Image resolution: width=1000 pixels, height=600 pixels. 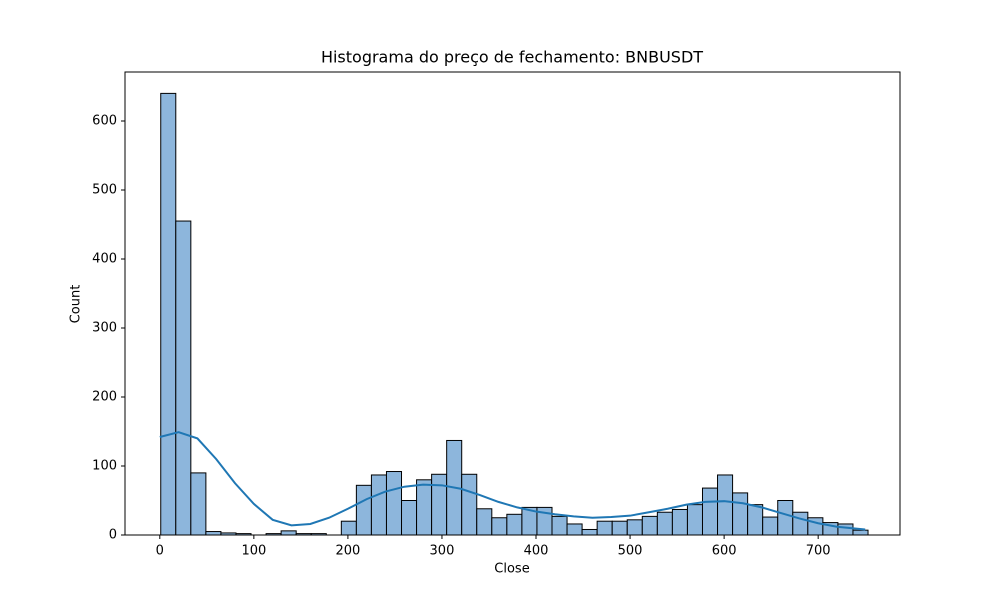 What do you see at coordinates (724, 551) in the screenshot?
I see `x-tick-label: 600` at bounding box center [724, 551].